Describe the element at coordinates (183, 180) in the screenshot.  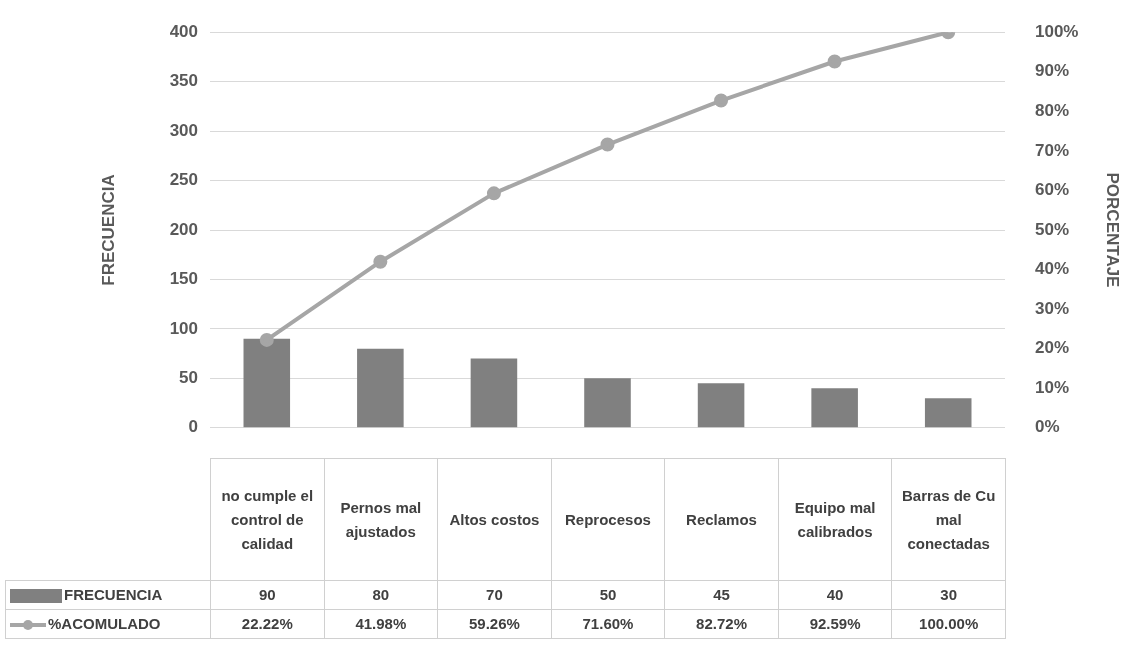
I see `y-tick-label: 250` at that location.